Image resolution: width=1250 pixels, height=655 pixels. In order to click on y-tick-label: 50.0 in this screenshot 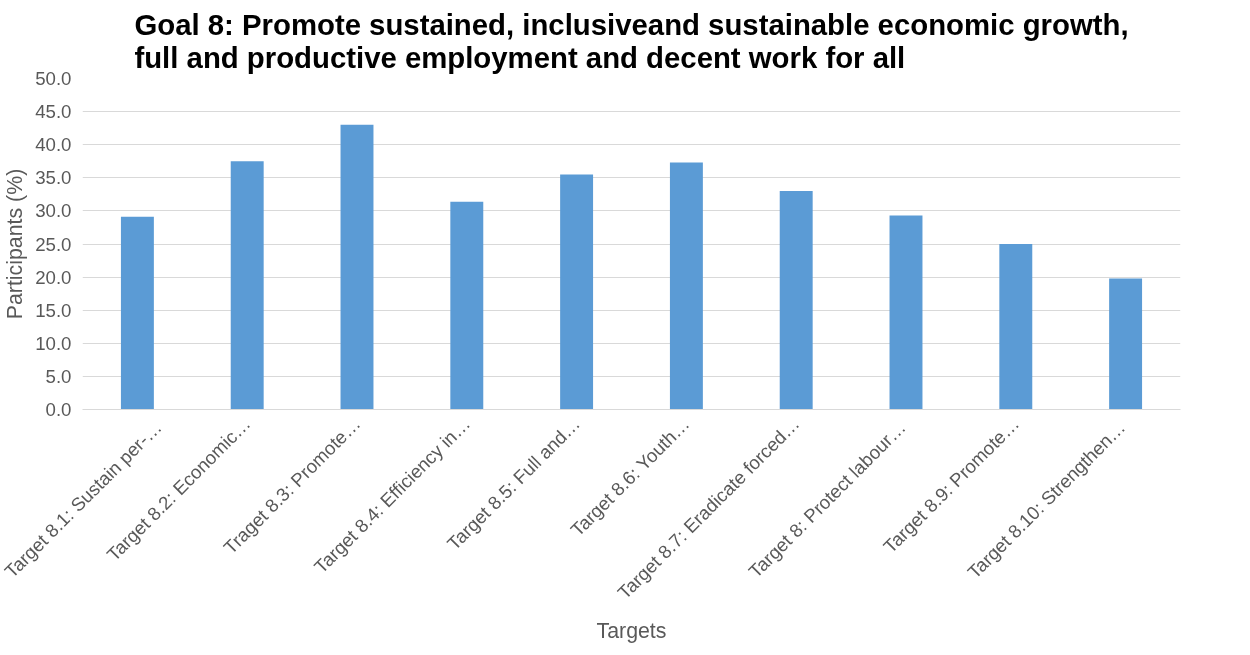, I will do `click(53, 78)`.